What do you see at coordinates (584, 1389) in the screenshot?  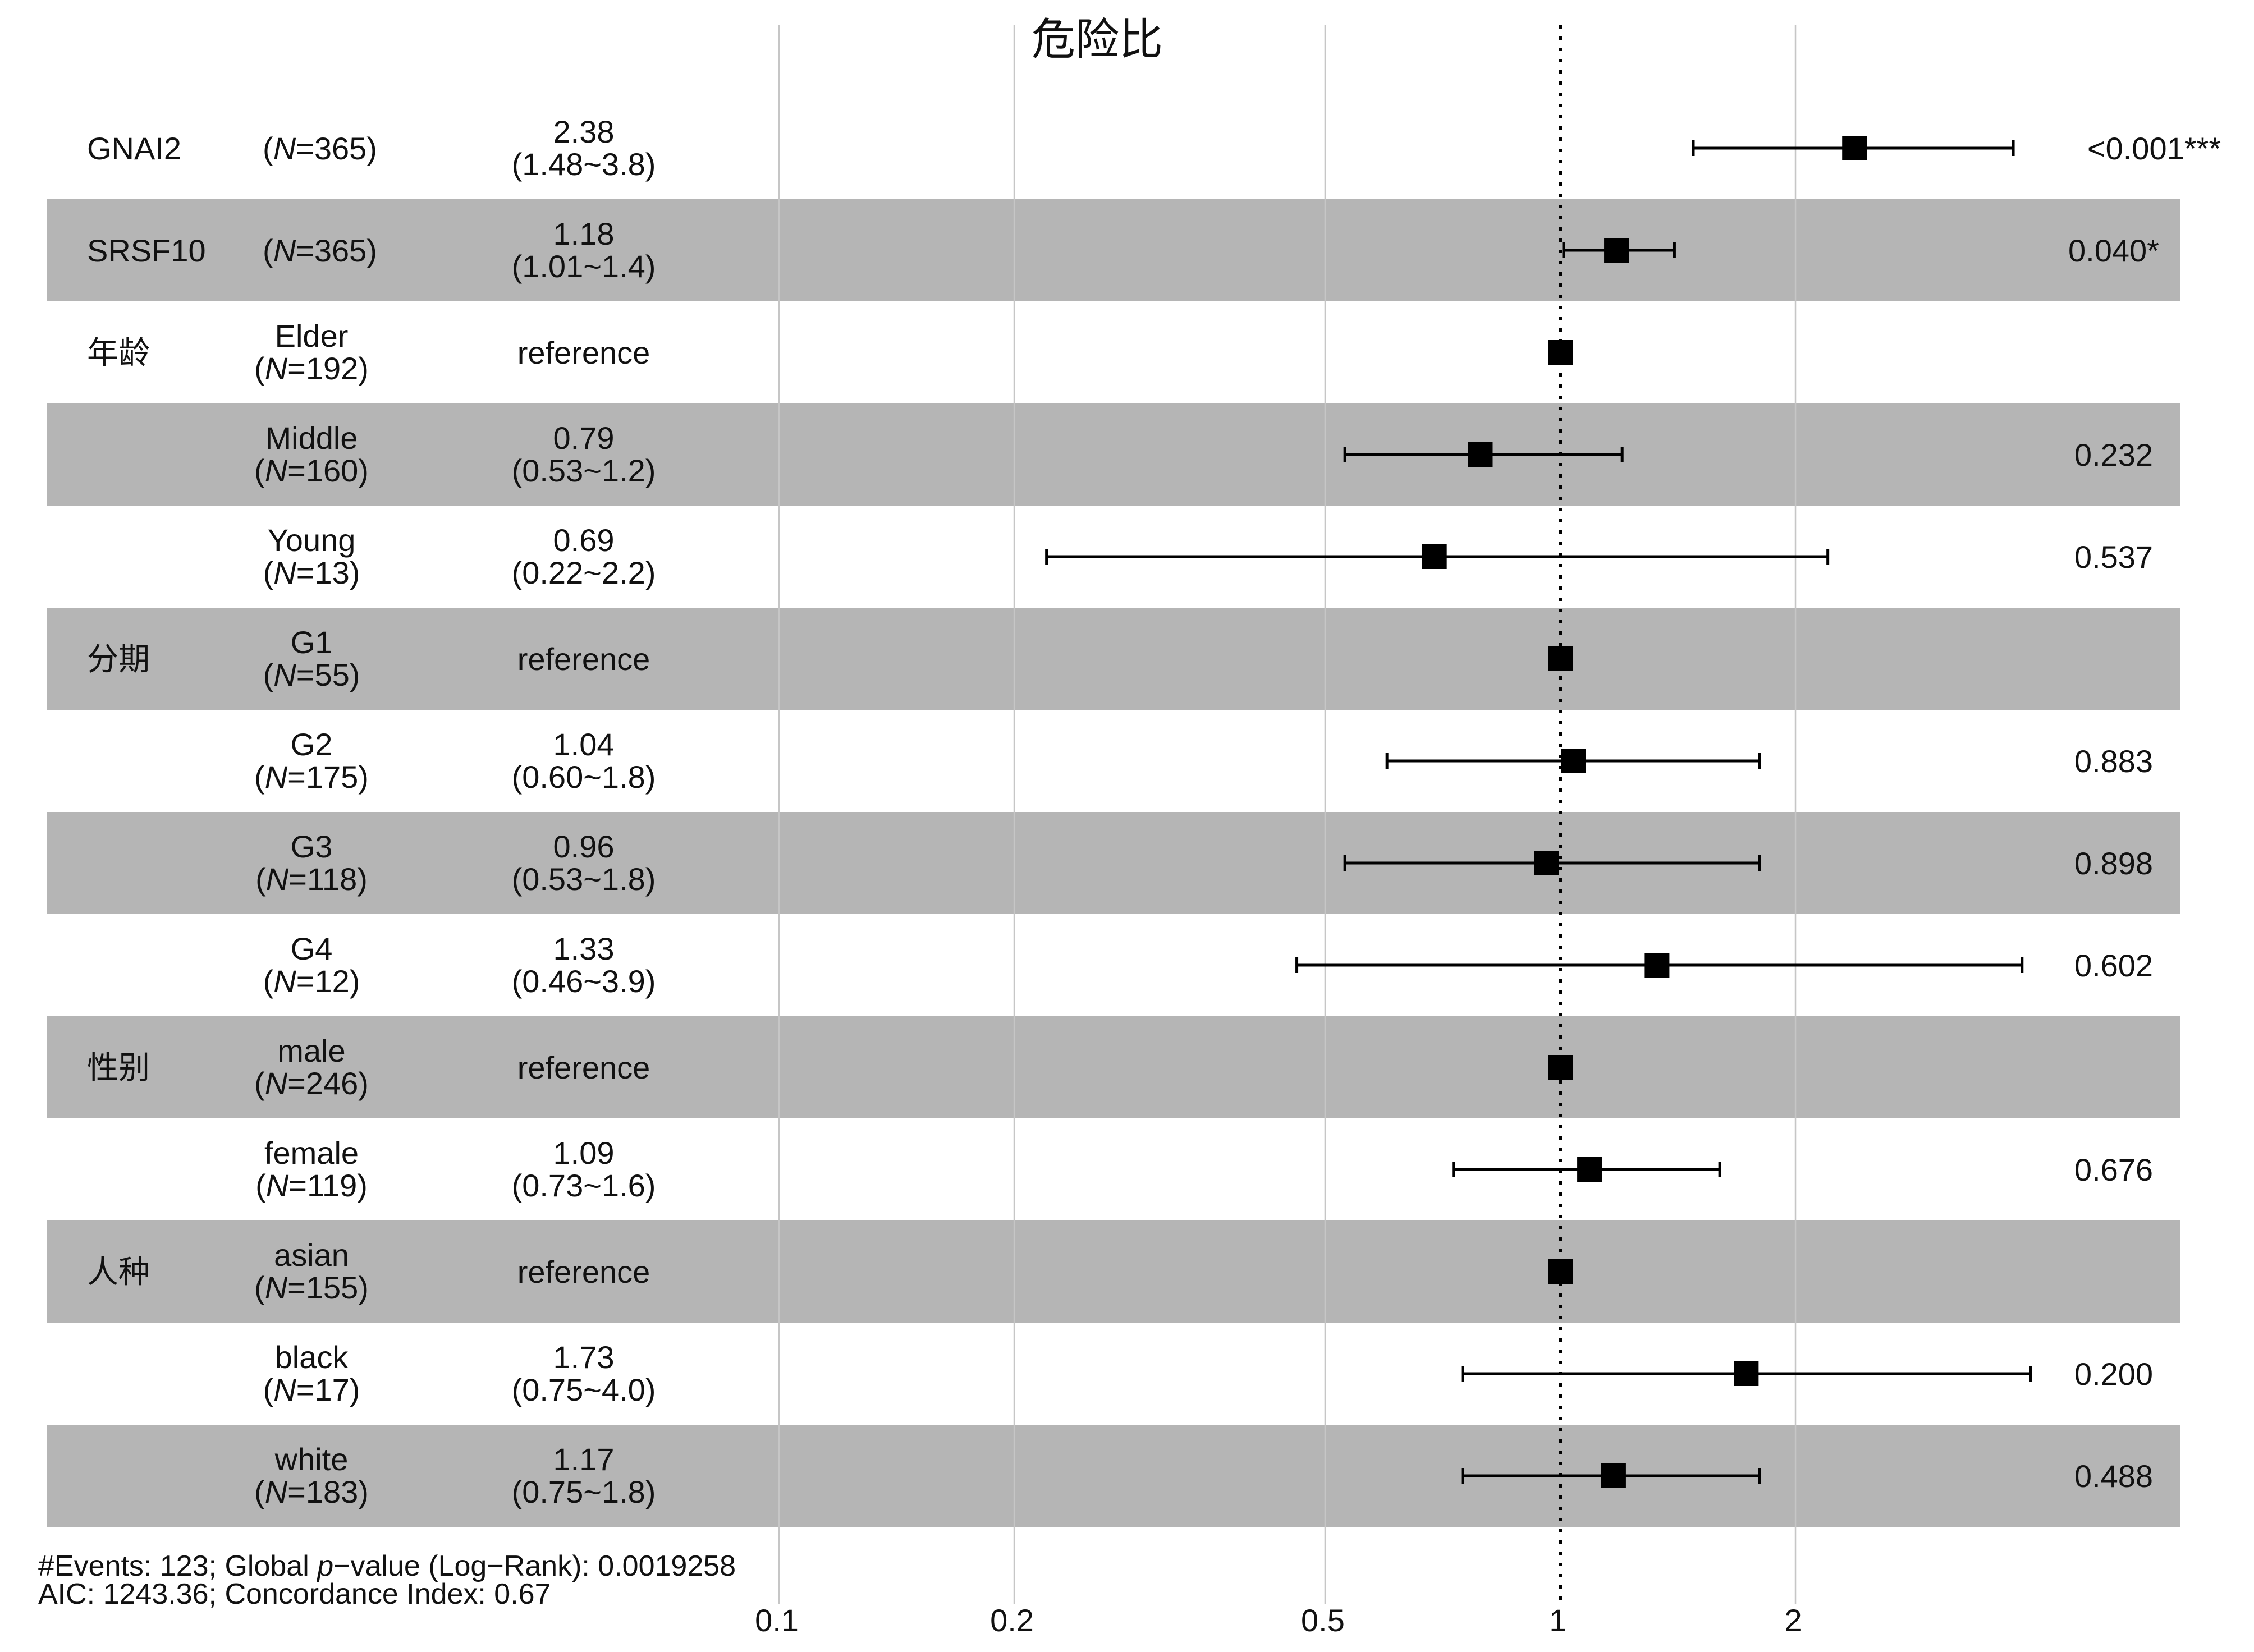 I see `ci-value-label: (0.75~4.0)` at bounding box center [584, 1389].